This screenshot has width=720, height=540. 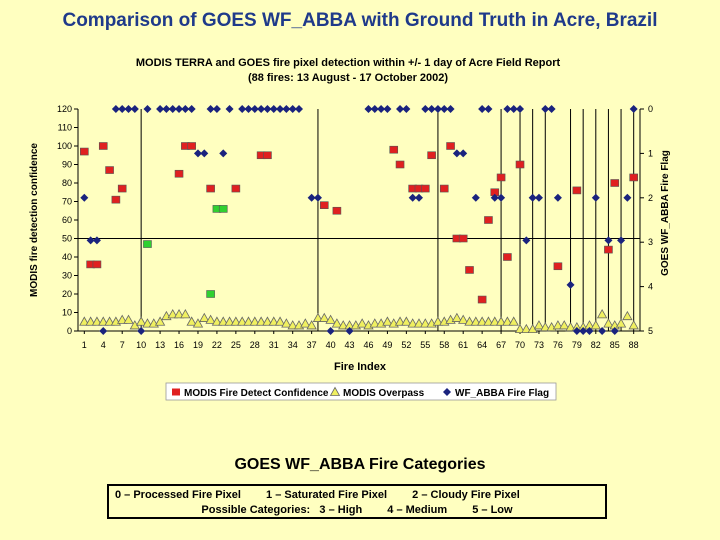 I want to click on categories-title: GOES WF_ABBA Fire Categories, so click(x=360, y=464).